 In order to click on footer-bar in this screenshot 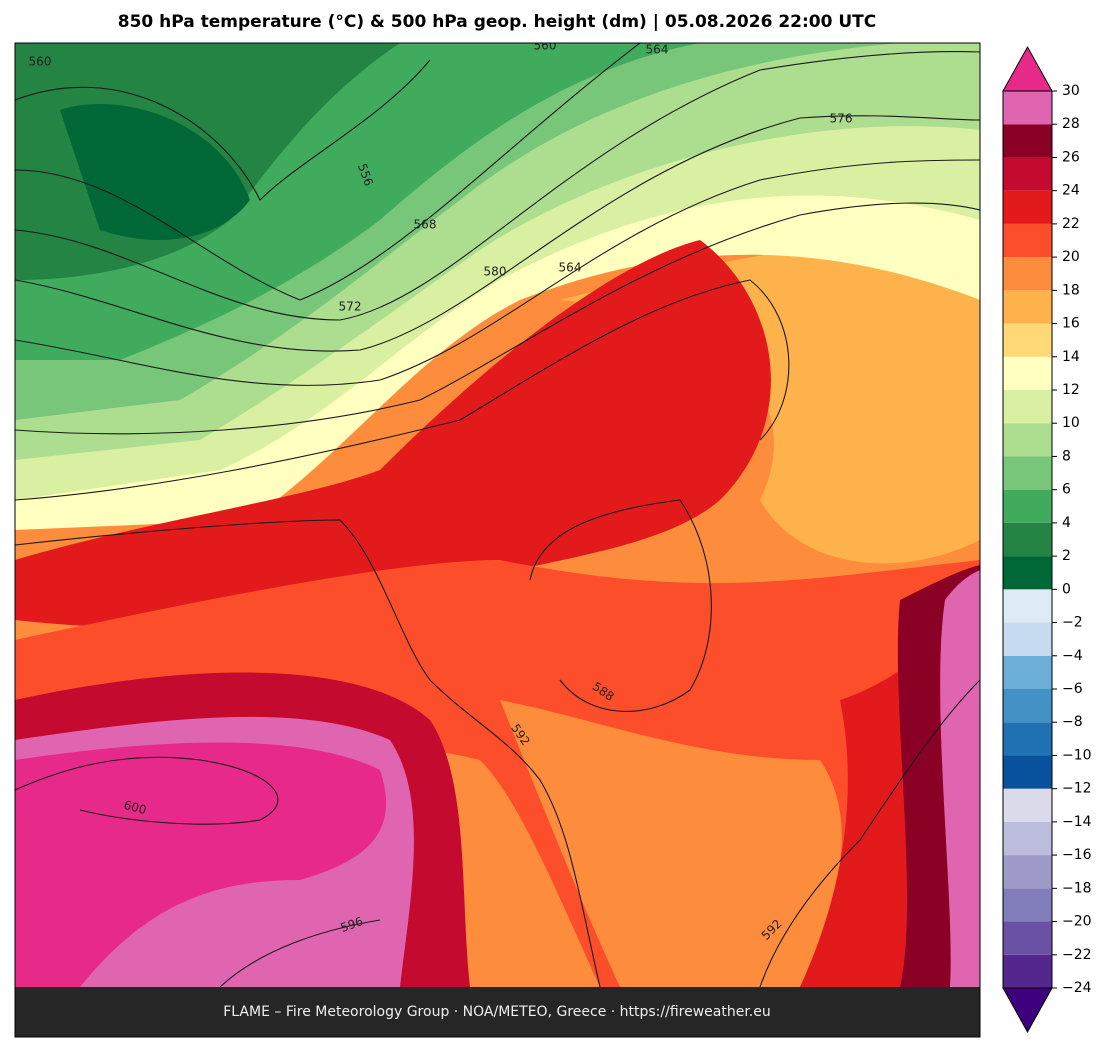, I will do `click(497, 1012)`.